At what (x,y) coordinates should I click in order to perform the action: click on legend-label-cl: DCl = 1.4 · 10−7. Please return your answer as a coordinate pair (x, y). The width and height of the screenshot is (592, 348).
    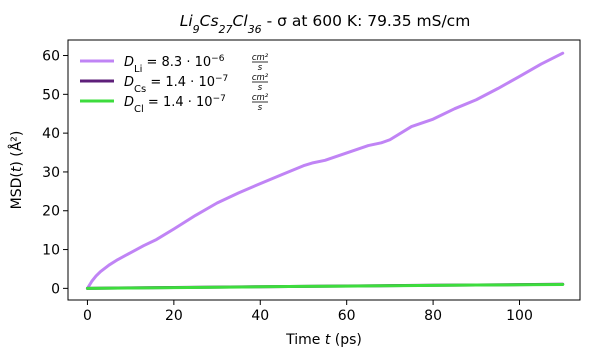
    Looking at the image, I should click on (175, 104).